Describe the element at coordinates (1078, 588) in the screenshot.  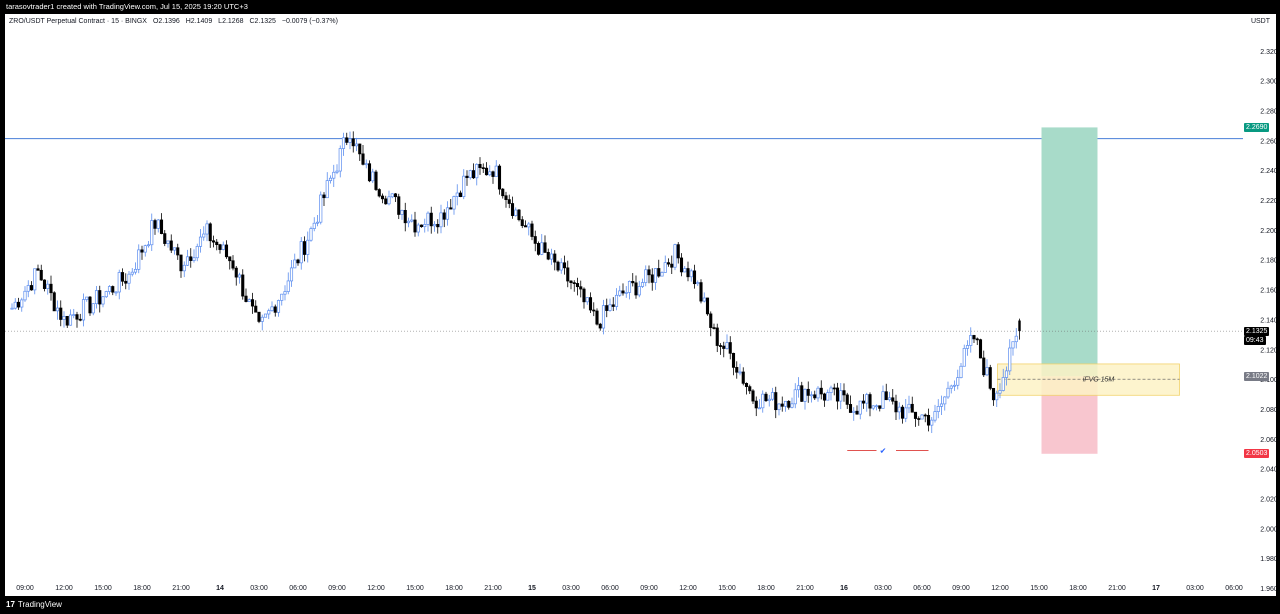
I see `x-tick-label: 18:00` at that location.